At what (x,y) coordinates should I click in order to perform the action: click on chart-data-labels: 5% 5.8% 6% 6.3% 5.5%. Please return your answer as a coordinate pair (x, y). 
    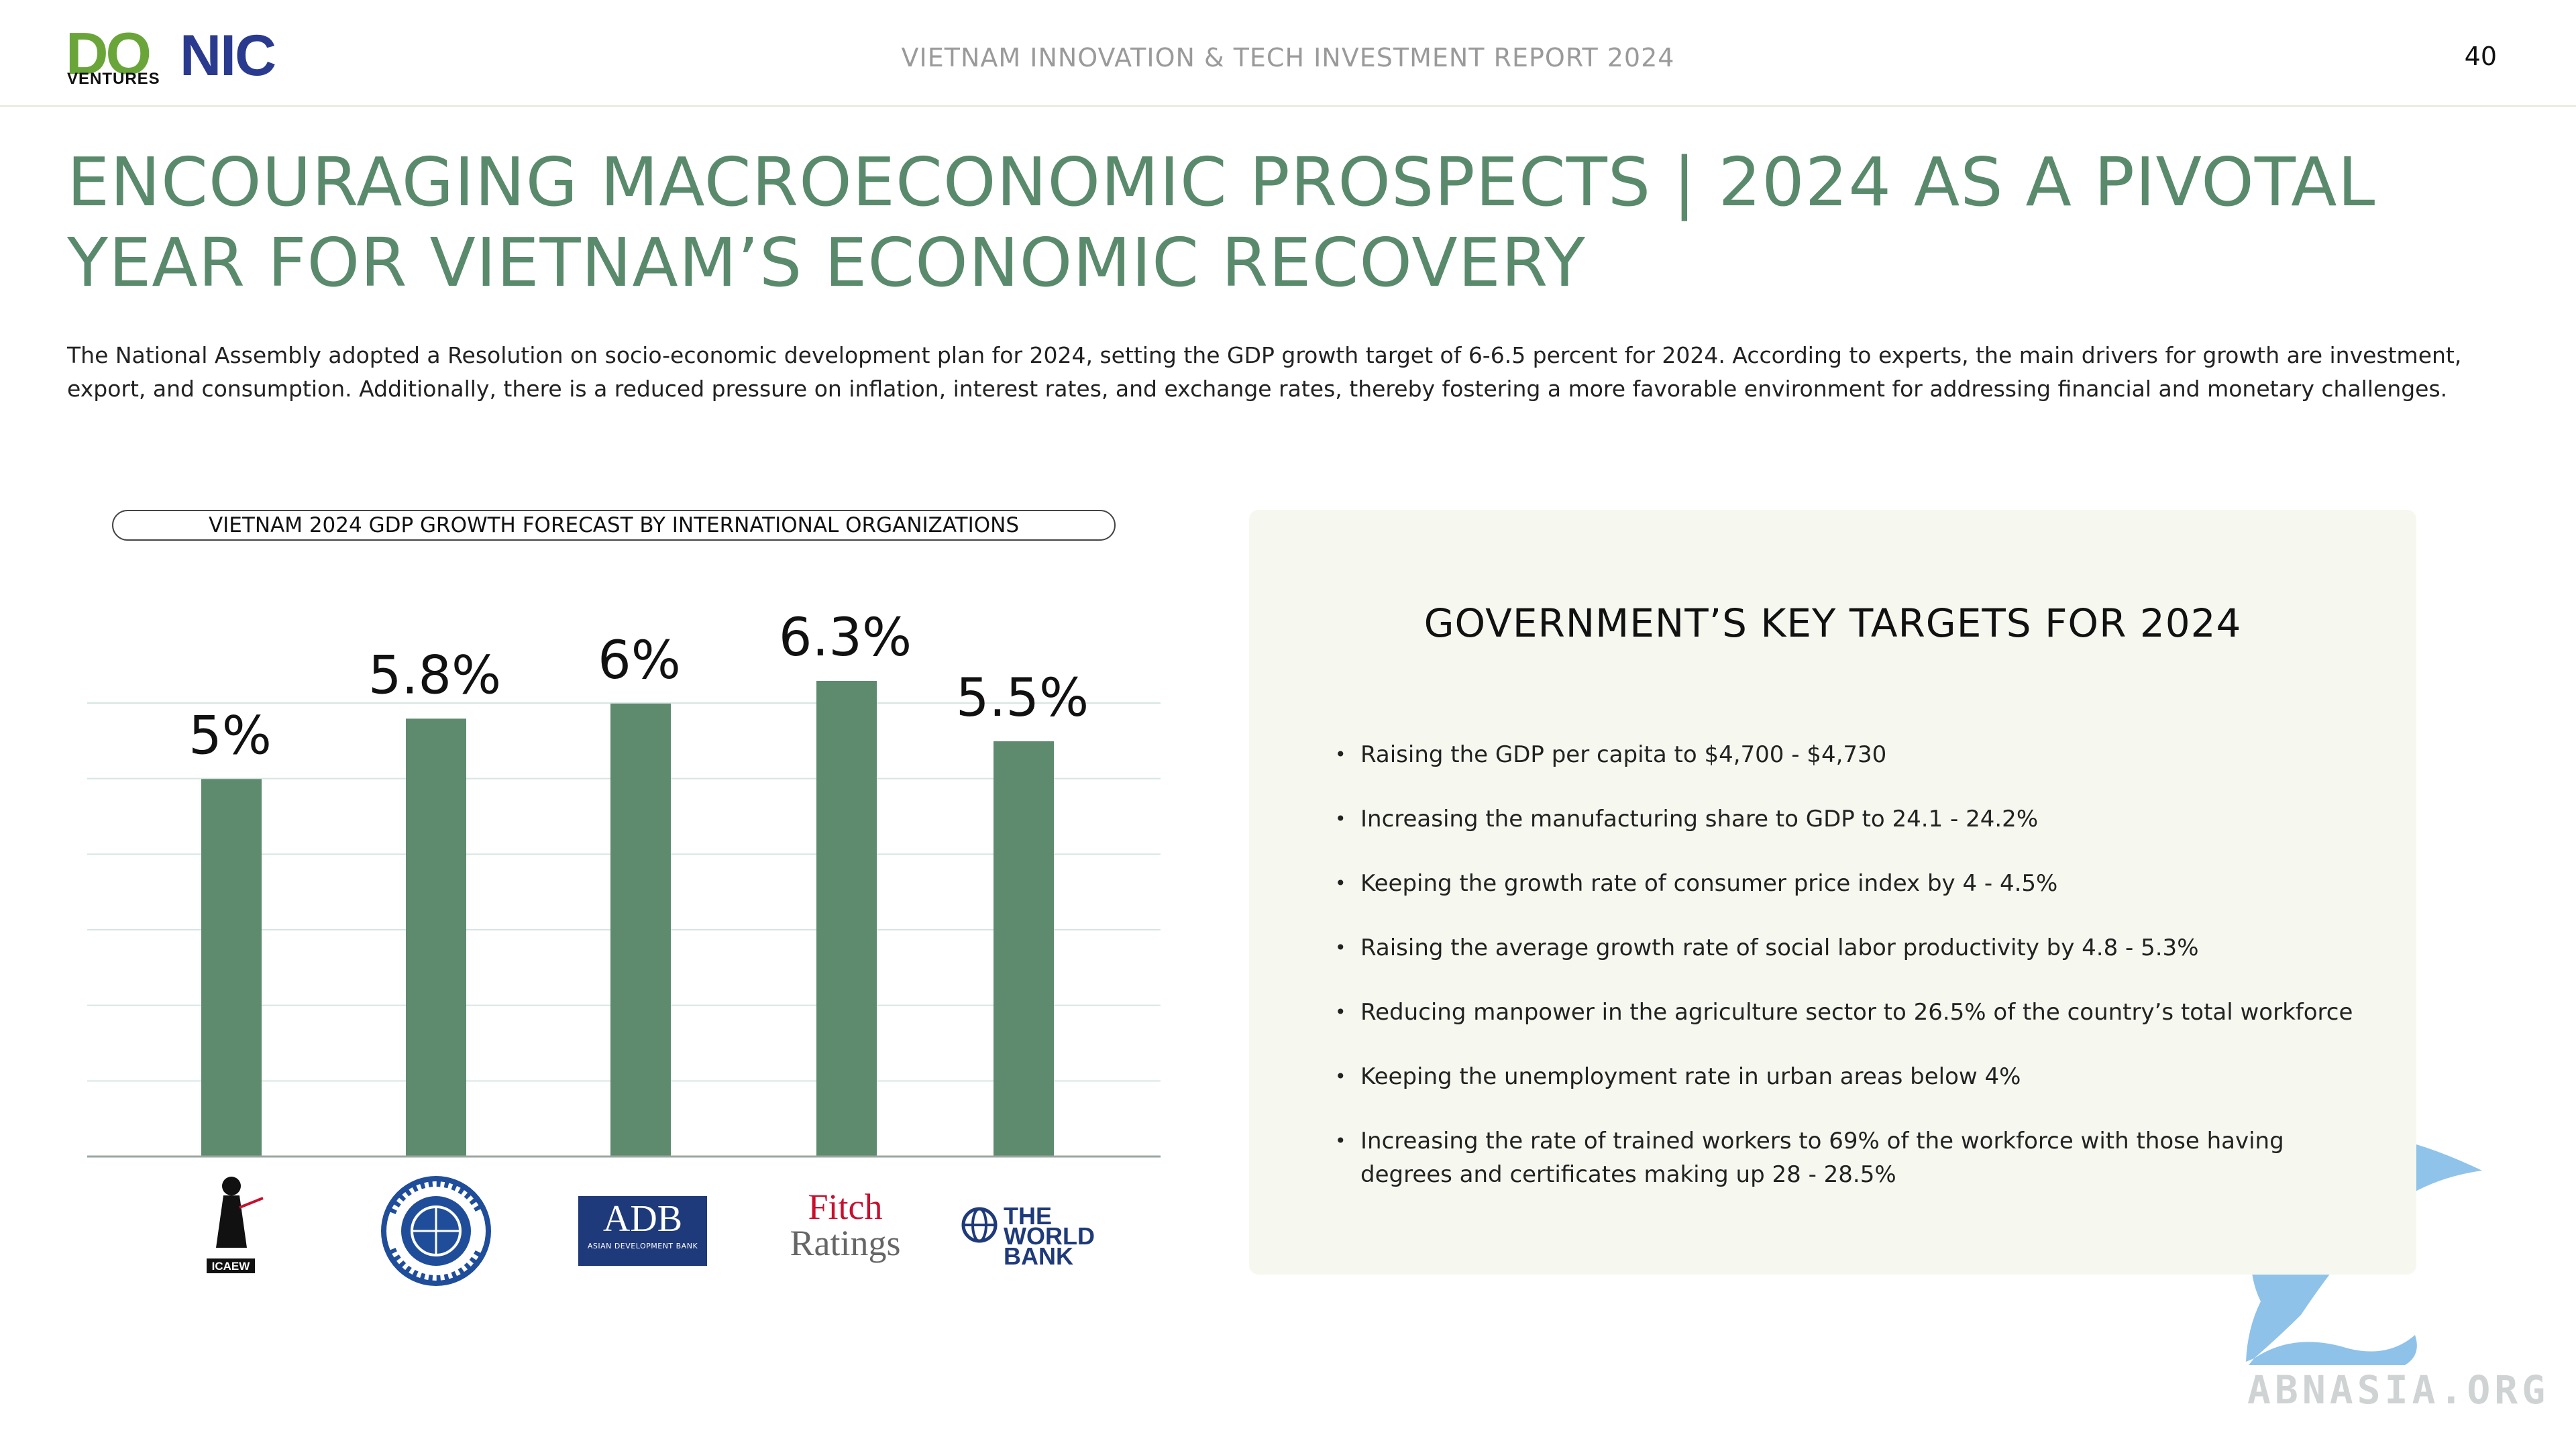
    Looking at the image, I should click on (639, 687).